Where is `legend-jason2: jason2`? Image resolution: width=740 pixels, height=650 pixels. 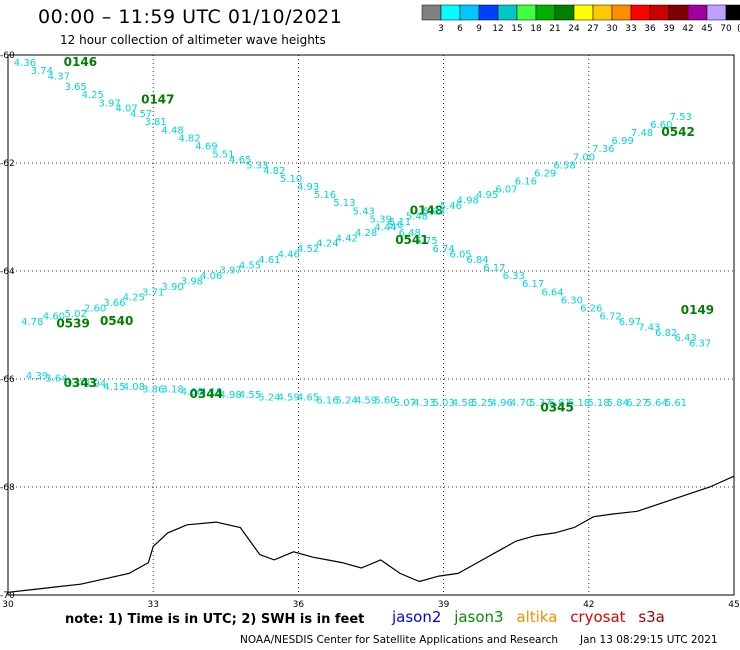 legend-jason2: jason2 is located at coordinates (417, 617).